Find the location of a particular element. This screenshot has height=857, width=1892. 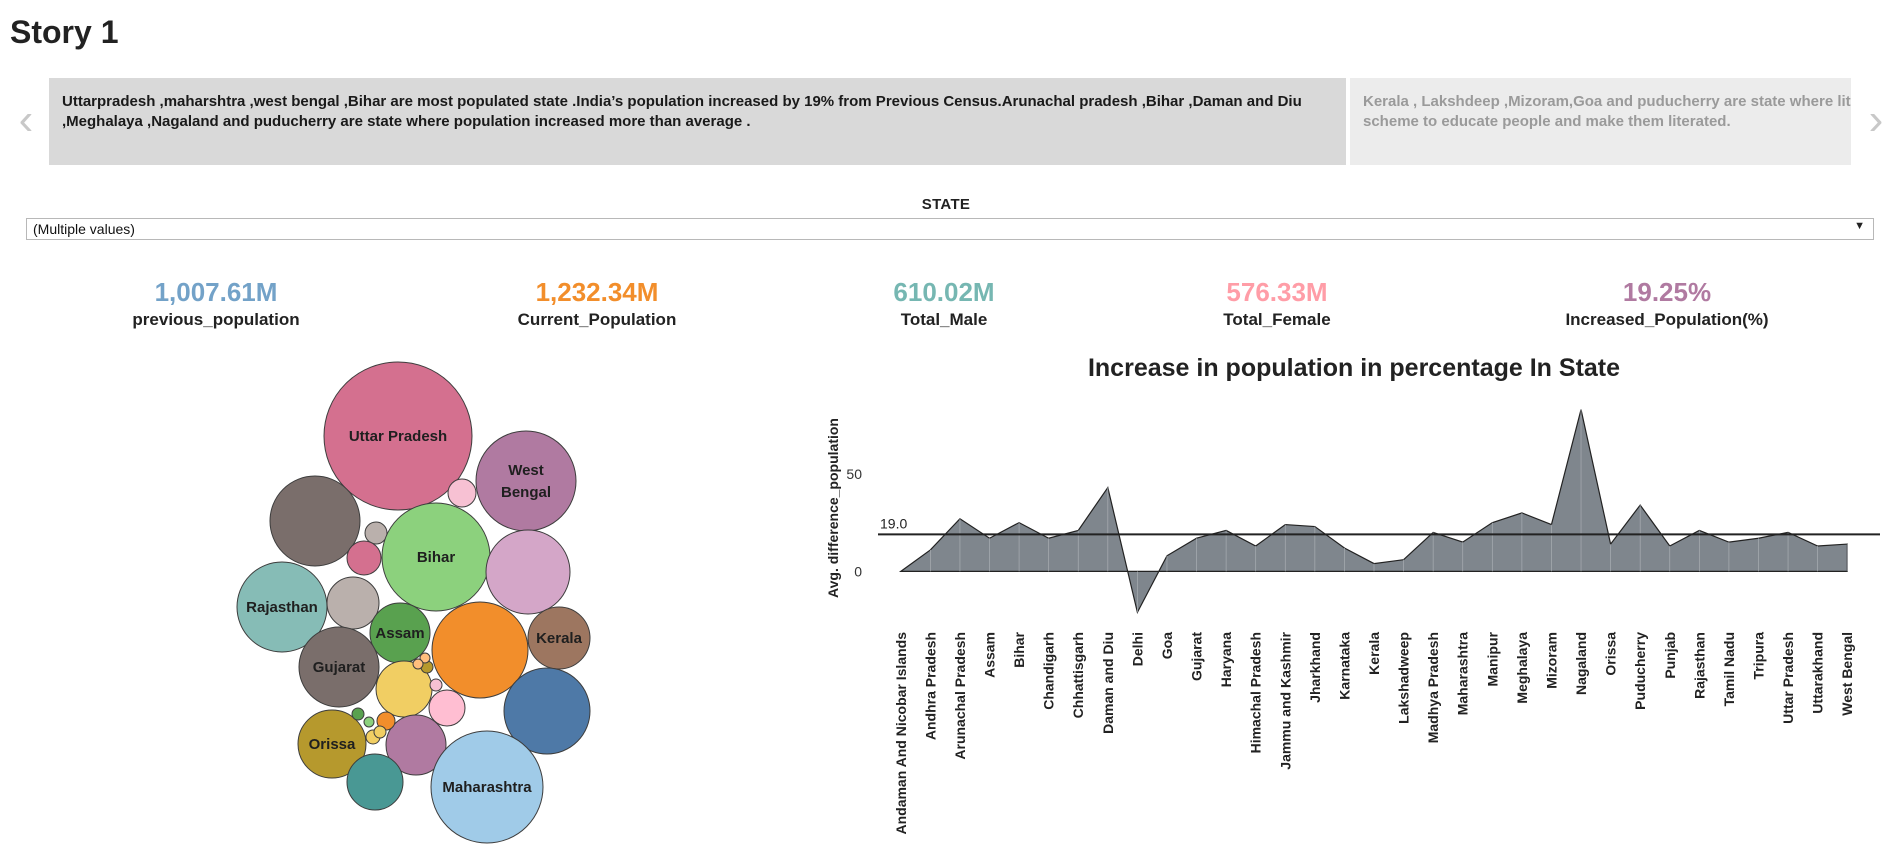

x-tick-label: Arunachal Pradesh is located at coordinates (960, 696).